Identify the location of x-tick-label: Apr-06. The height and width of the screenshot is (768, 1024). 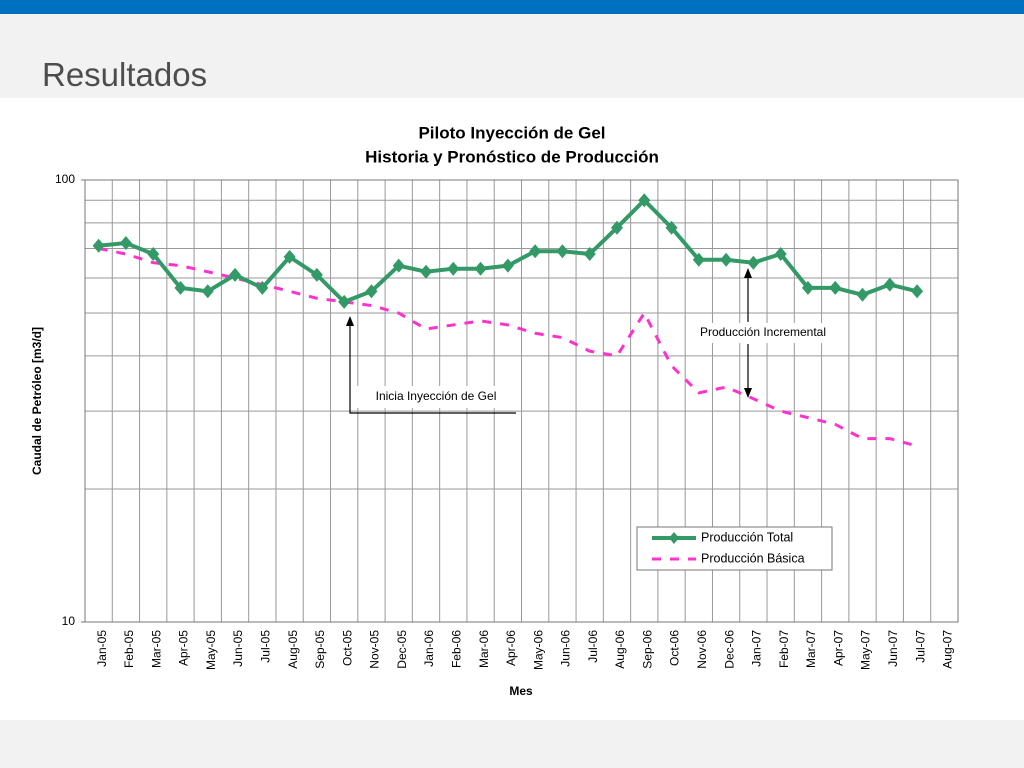
(511, 648).